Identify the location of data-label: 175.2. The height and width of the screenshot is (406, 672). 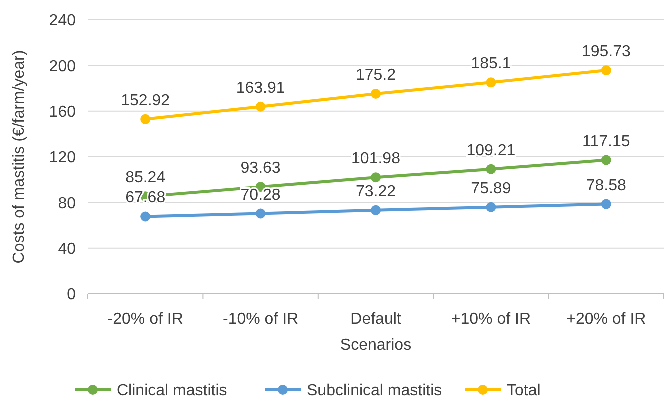
(376, 75).